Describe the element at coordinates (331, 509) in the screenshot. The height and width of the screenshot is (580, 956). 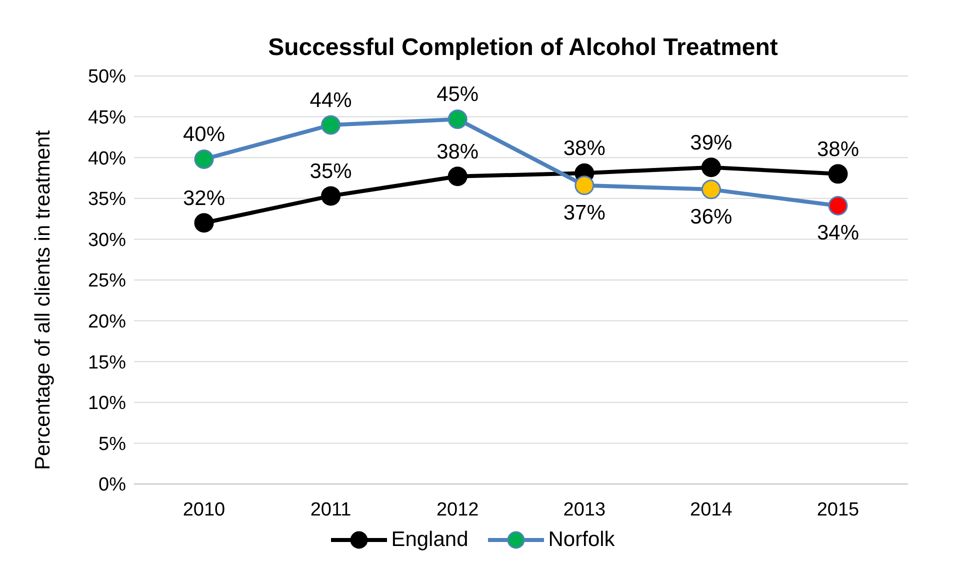
I see `x-tick-label: 2011` at that location.